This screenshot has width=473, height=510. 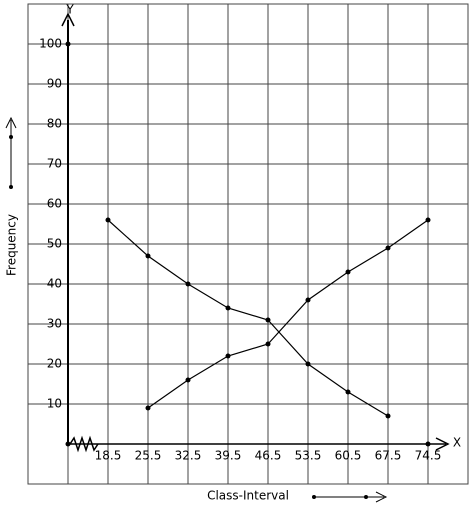 What do you see at coordinates (108, 456) in the screenshot?
I see `x-tick-label: 18.5` at bounding box center [108, 456].